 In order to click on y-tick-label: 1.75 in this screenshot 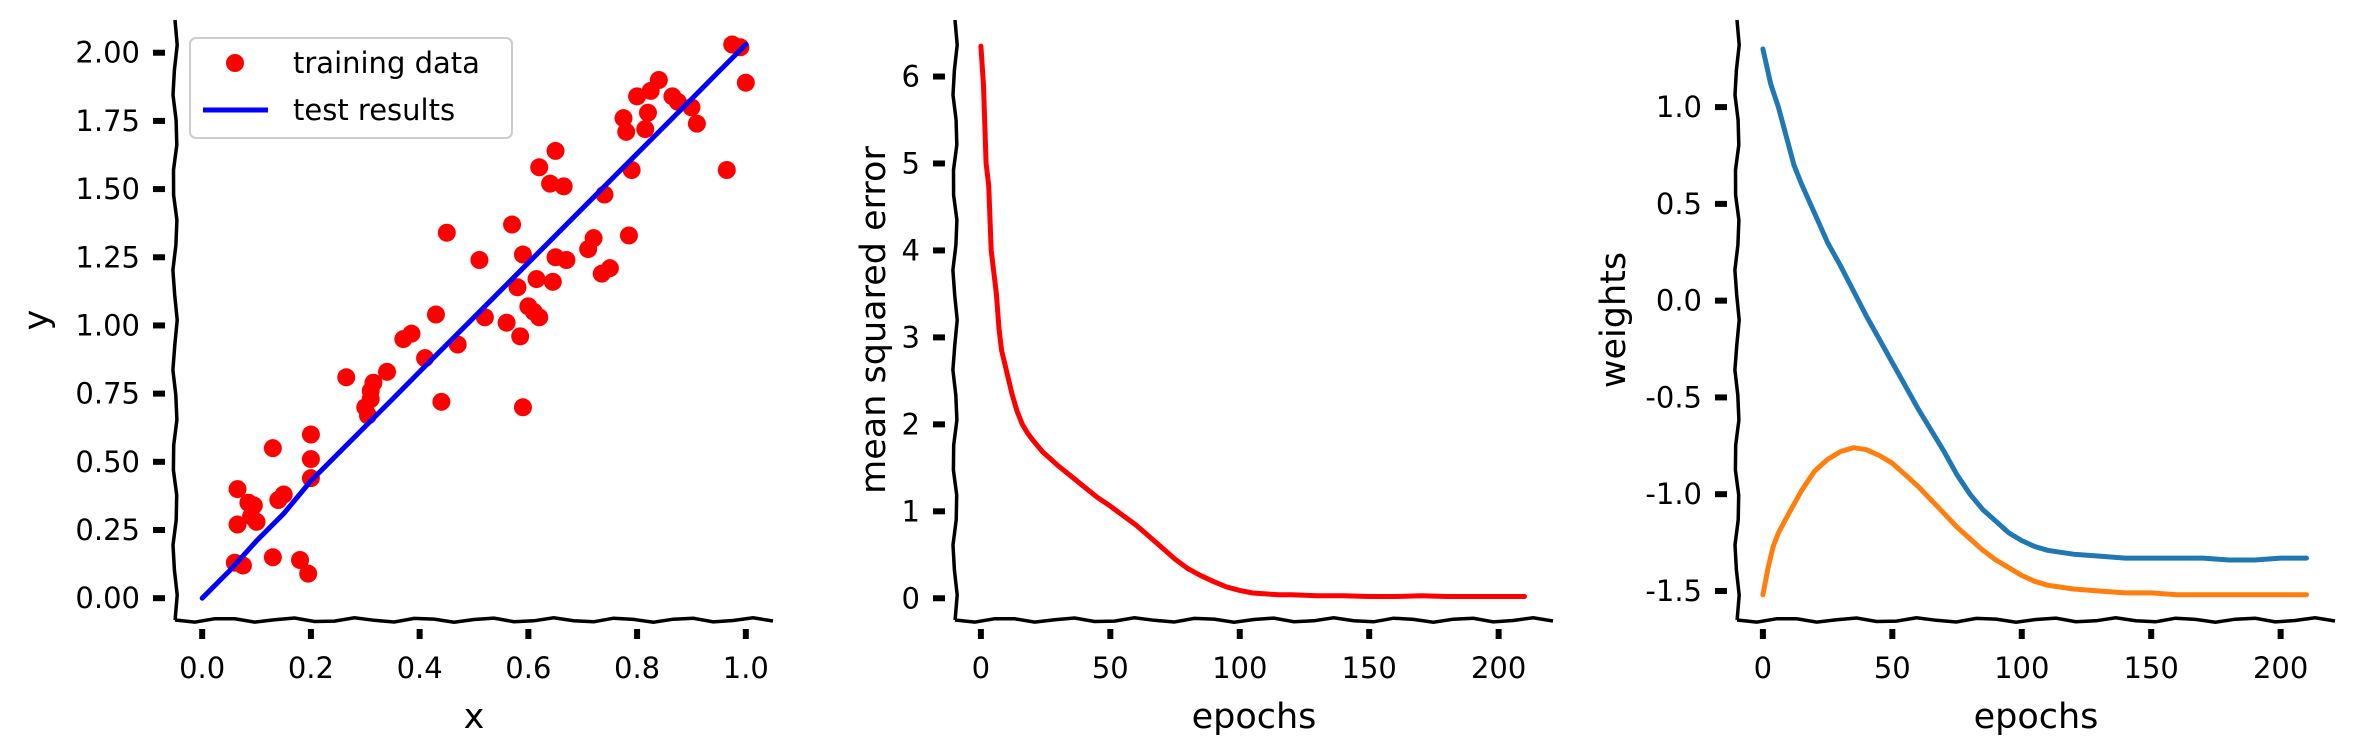, I will do `click(107, 121)`.